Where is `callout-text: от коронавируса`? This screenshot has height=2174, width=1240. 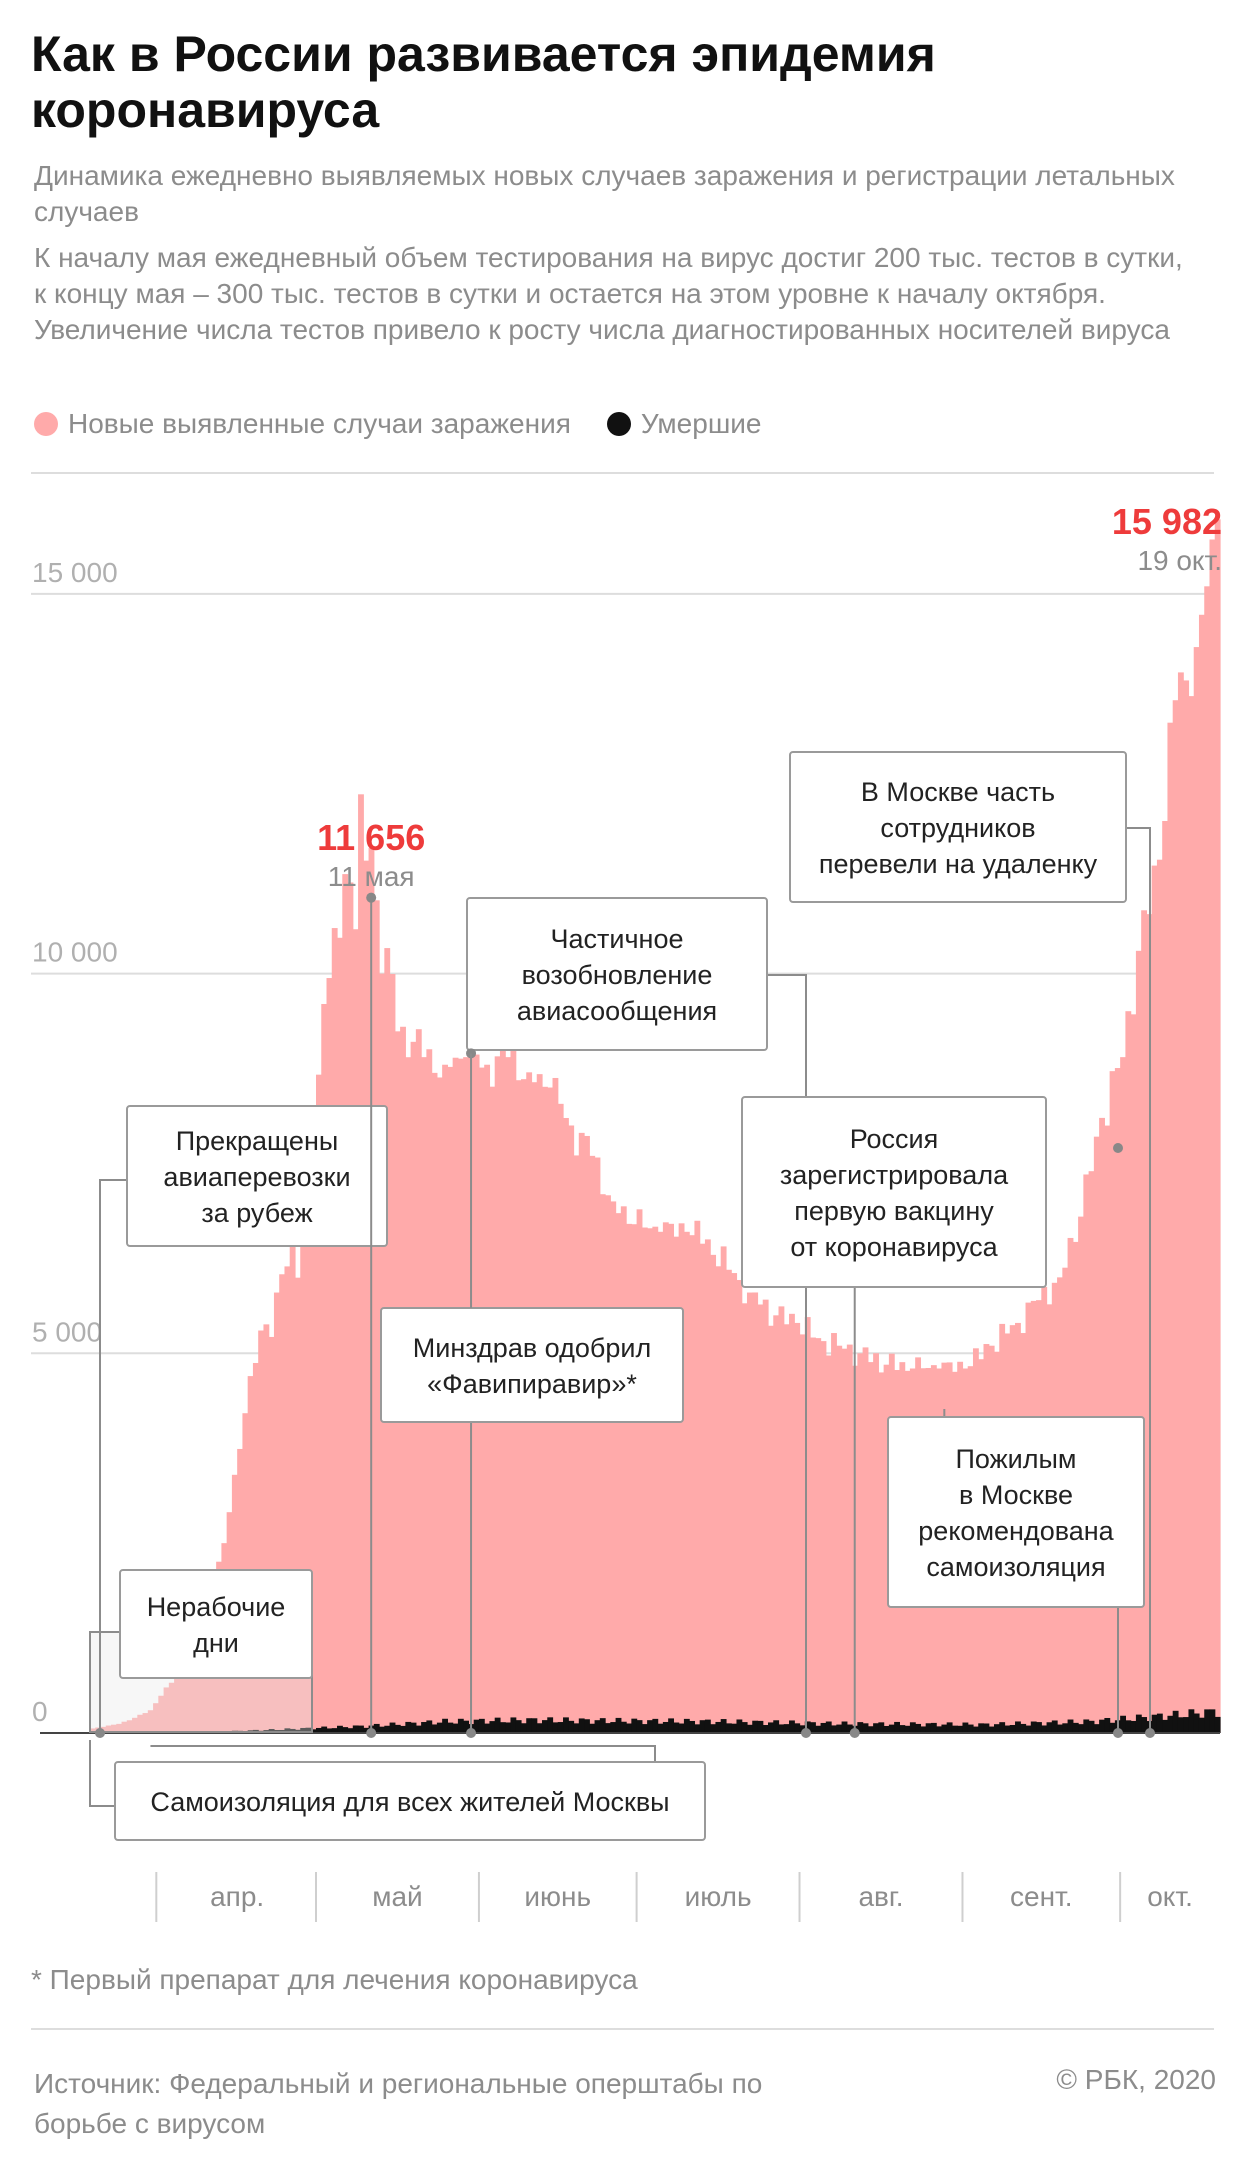 callout-text: от коронавируса is located at coordinates (894, 1247).